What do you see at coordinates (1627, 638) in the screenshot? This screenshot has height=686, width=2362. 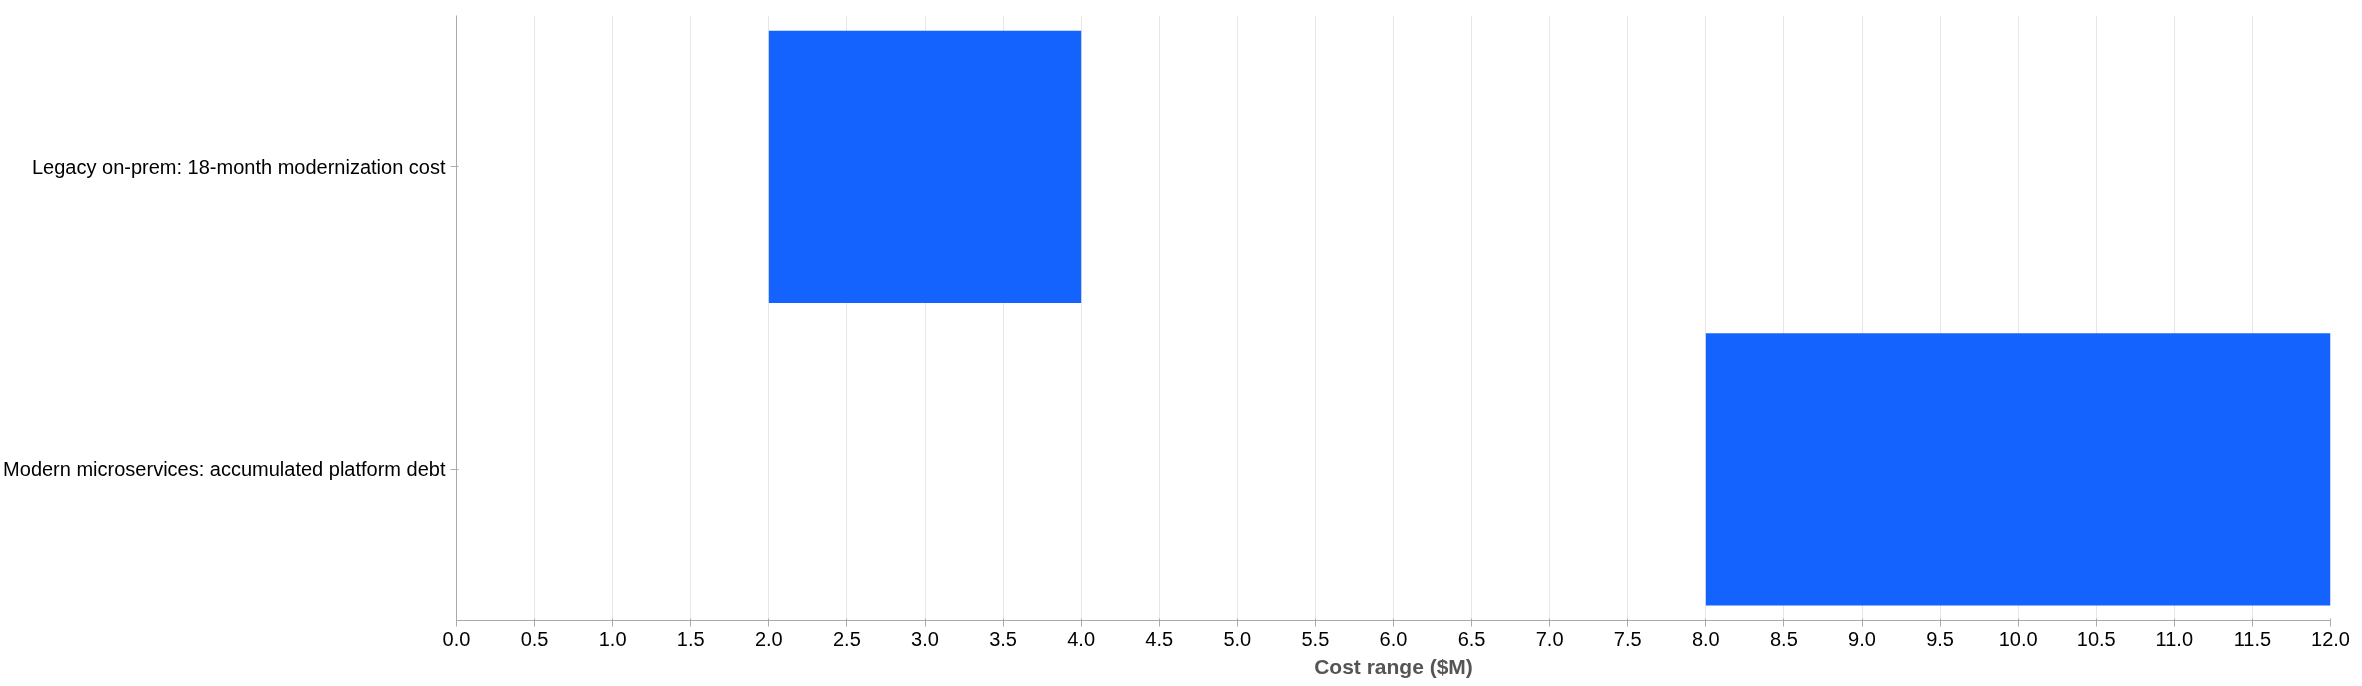 I see `x-tick-label: 7.5` at bounding box center [1627, 638].